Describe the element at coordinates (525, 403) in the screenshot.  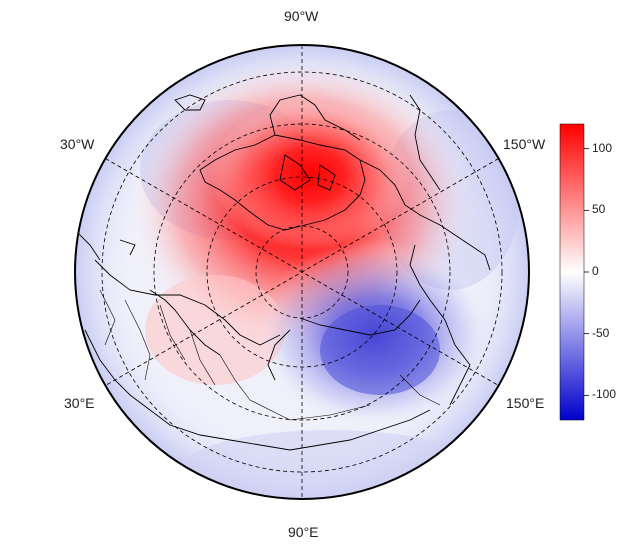
I see `lon-label-lower-right: 150°E` at that location.